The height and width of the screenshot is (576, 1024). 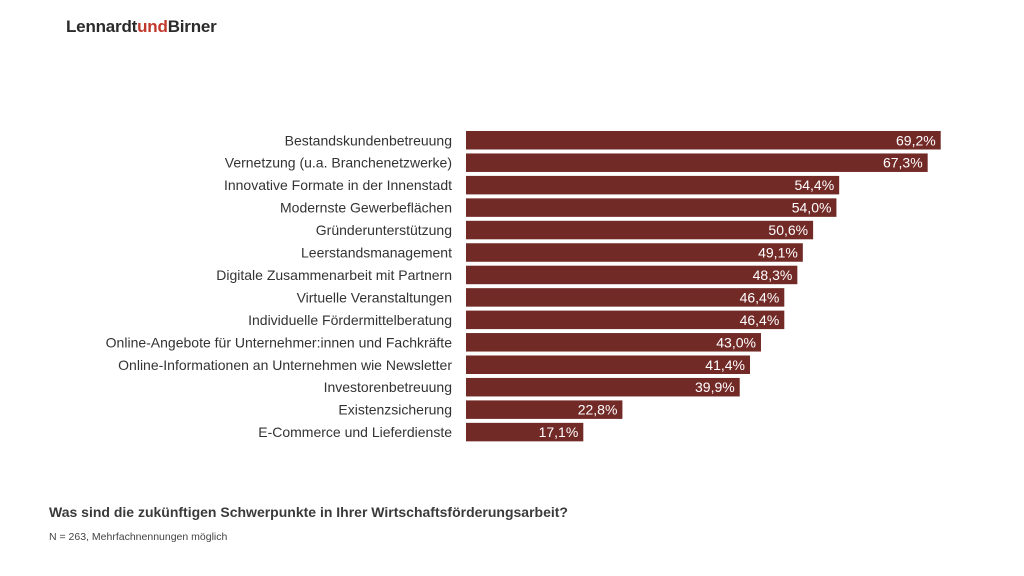 I want to click on category-label: Individuelle Fördermittelberatung, so click(x=350, y=320).